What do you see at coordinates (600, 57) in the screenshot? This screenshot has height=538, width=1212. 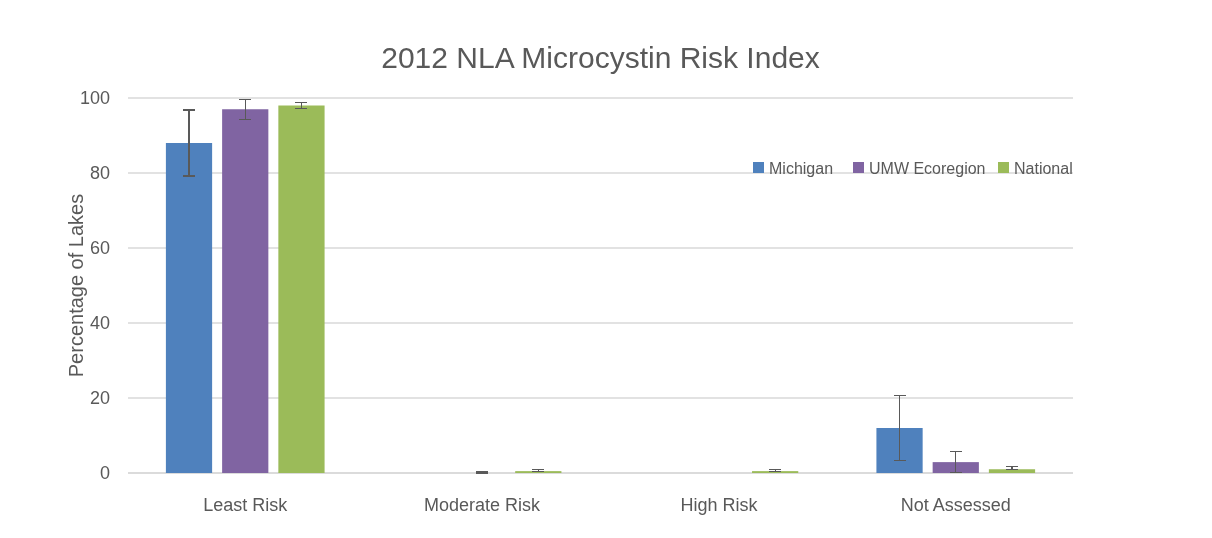 I see `chart-title: 2012 NLA Microcystin Risk Index` at bounding box center [600, 57].